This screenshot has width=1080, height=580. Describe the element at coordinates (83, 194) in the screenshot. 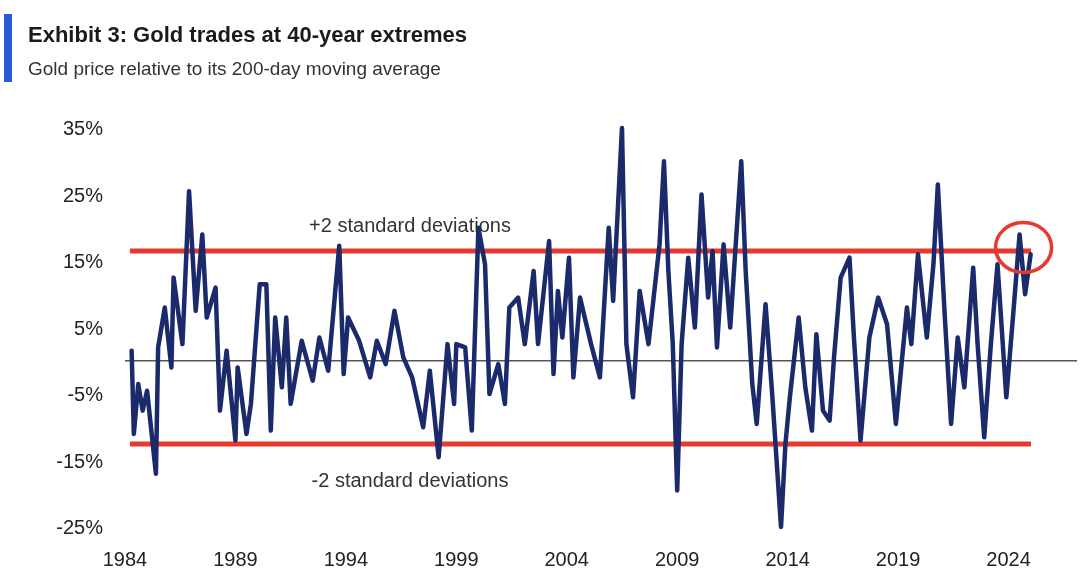

I see `y-tick-label: 25%` at that location.